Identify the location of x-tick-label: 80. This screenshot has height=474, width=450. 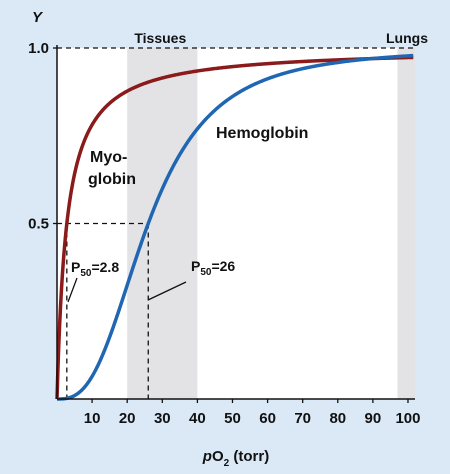
(337, 418).